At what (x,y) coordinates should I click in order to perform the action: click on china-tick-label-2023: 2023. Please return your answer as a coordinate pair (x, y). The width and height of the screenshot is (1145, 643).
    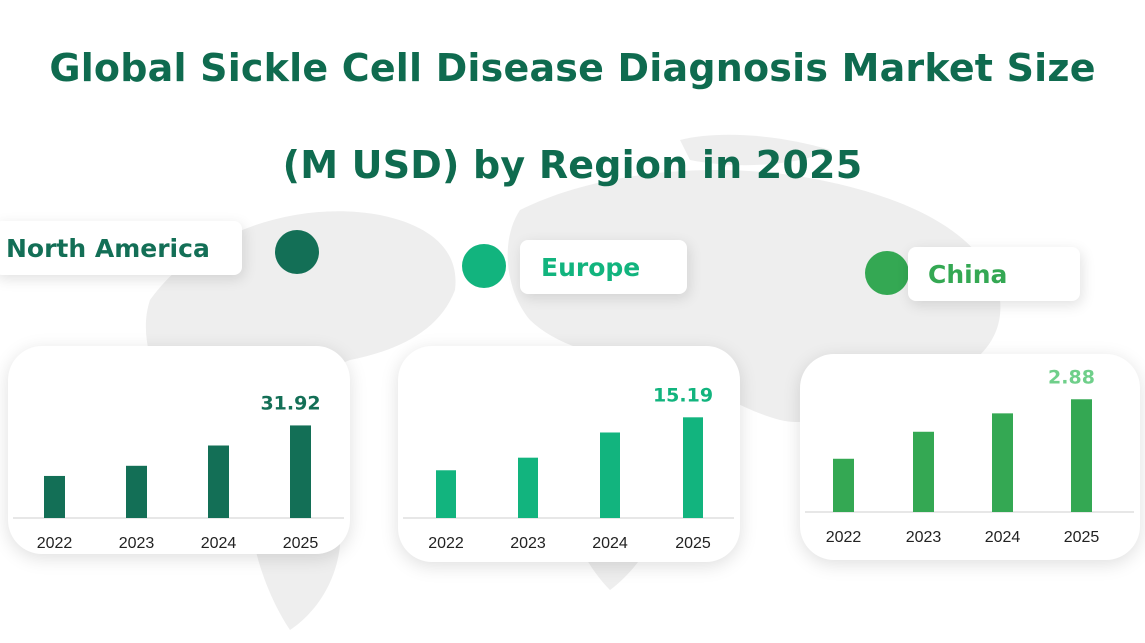
    Looking at the image, I should click on (924, 537).